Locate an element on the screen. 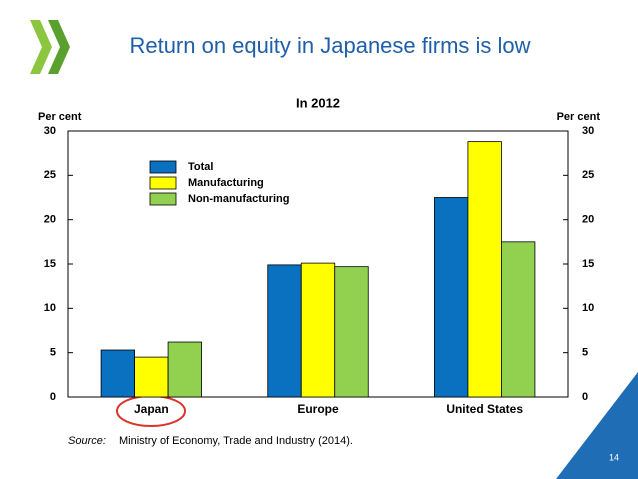 The width and height of the screenshot is (638, 479). legend-label: Total is located at coordinates (200, 167).